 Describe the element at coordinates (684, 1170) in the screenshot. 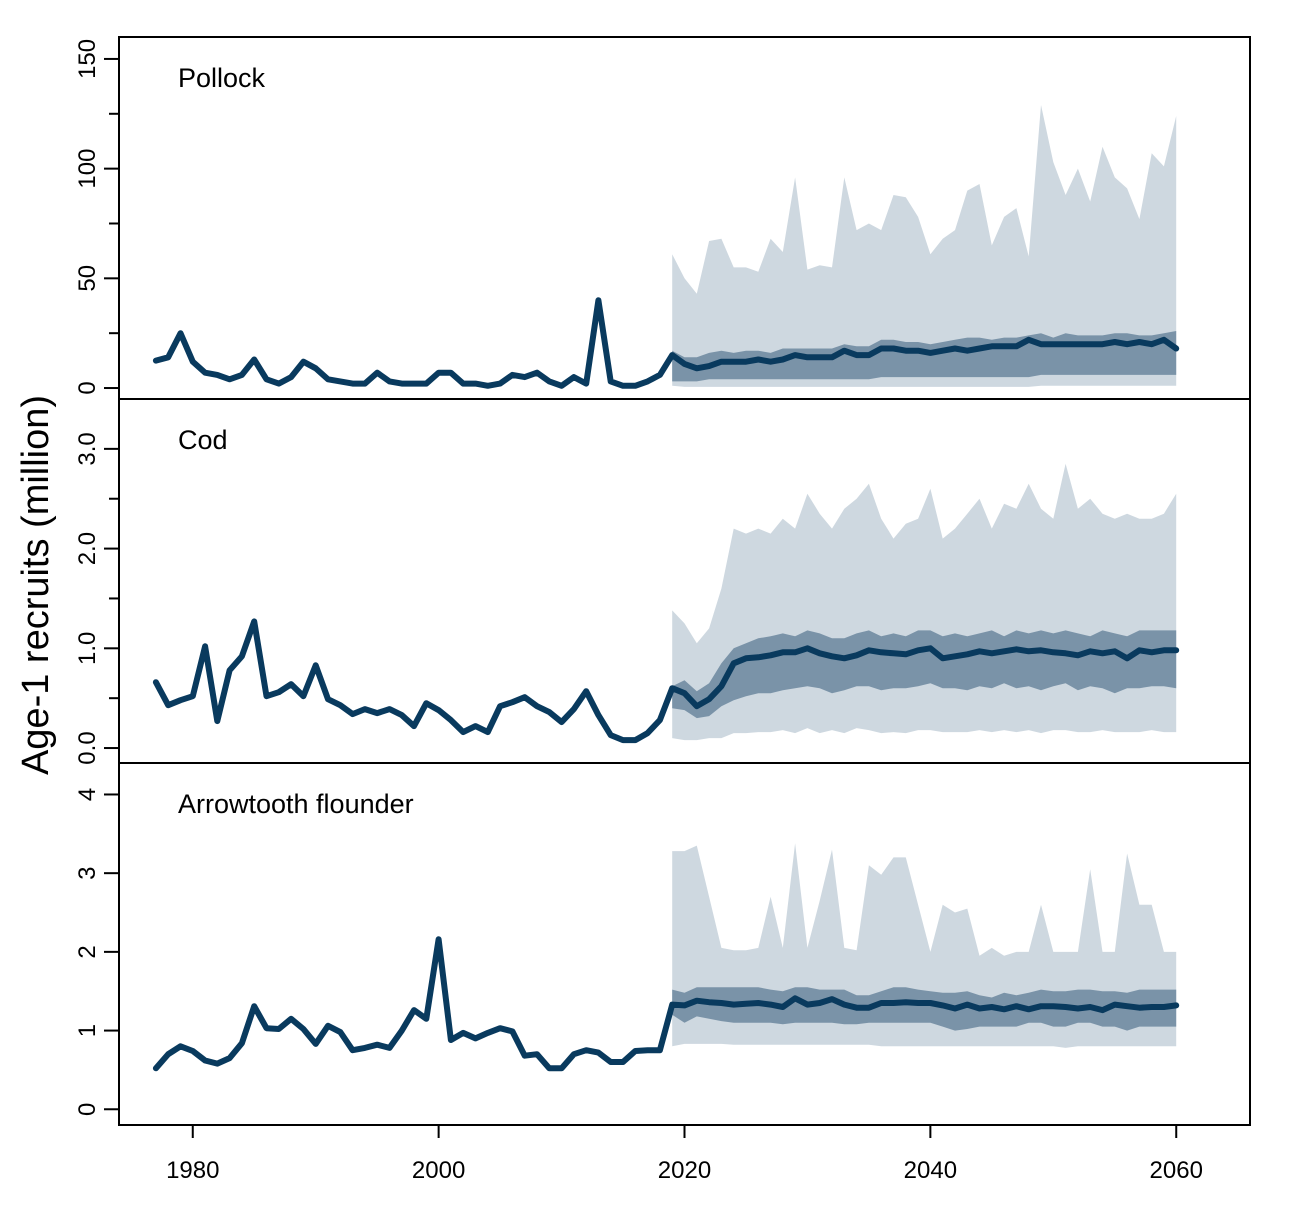

I see `x-tick-label: 2020` at that location.